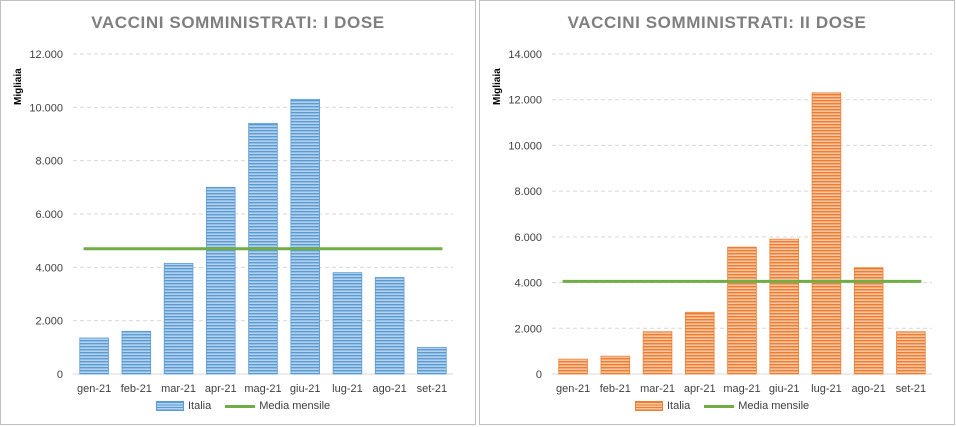 The height and width of the screenshot is (427, 956). Describe the element at coordinates (525, 55) in the screenshot. I see `y-tick-label: 14.000` at that location.